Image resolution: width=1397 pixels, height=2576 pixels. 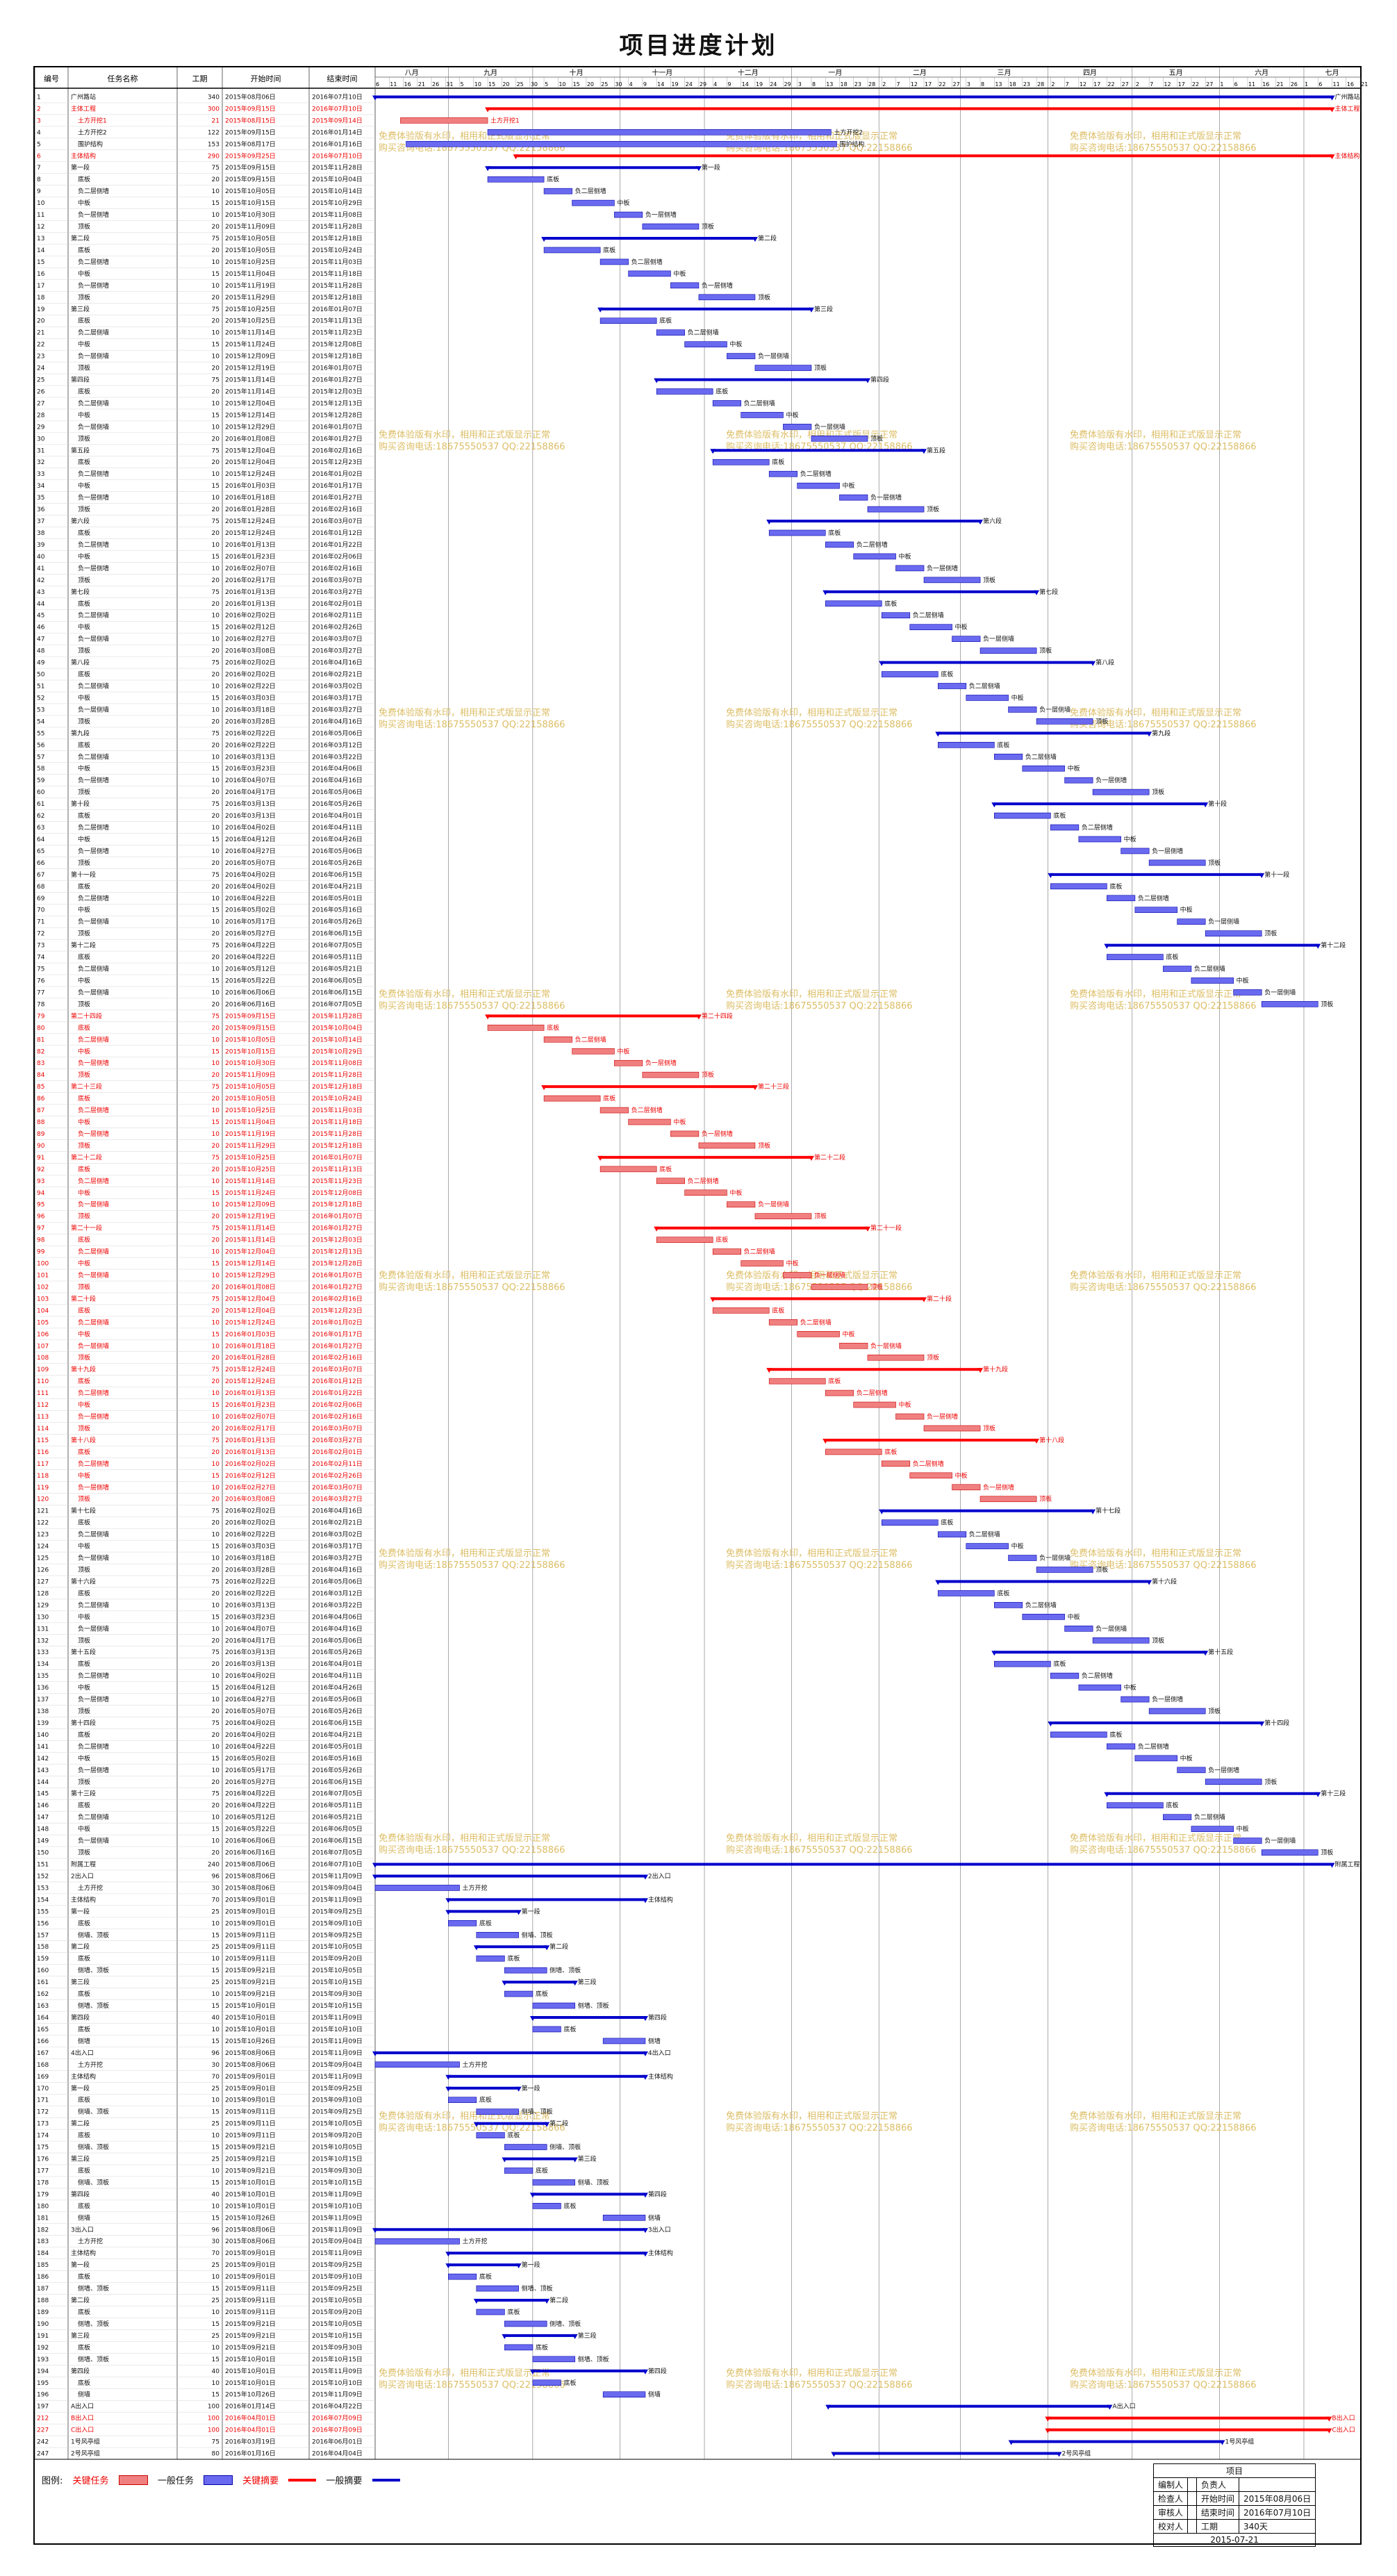 I want to click on task-start: 2016年03月13日, so click(x=250, y=757).